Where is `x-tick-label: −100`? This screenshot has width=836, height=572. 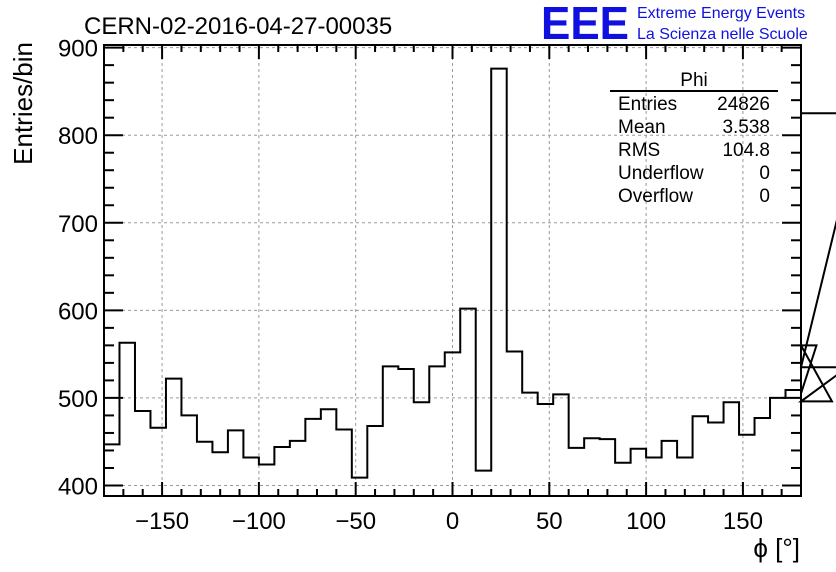
x-tick-label: −100 is located at coordinates (259, 521).